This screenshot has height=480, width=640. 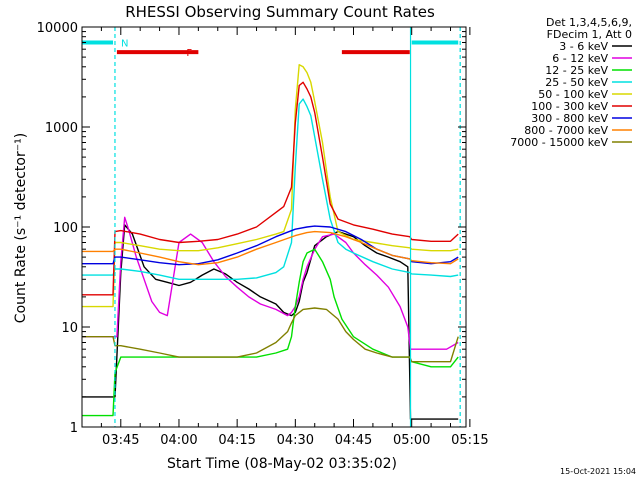 What do you see at coordinates (124, 43) in the screenshot?
I see `flag-label-n: N` at bounding box center [124, 43].